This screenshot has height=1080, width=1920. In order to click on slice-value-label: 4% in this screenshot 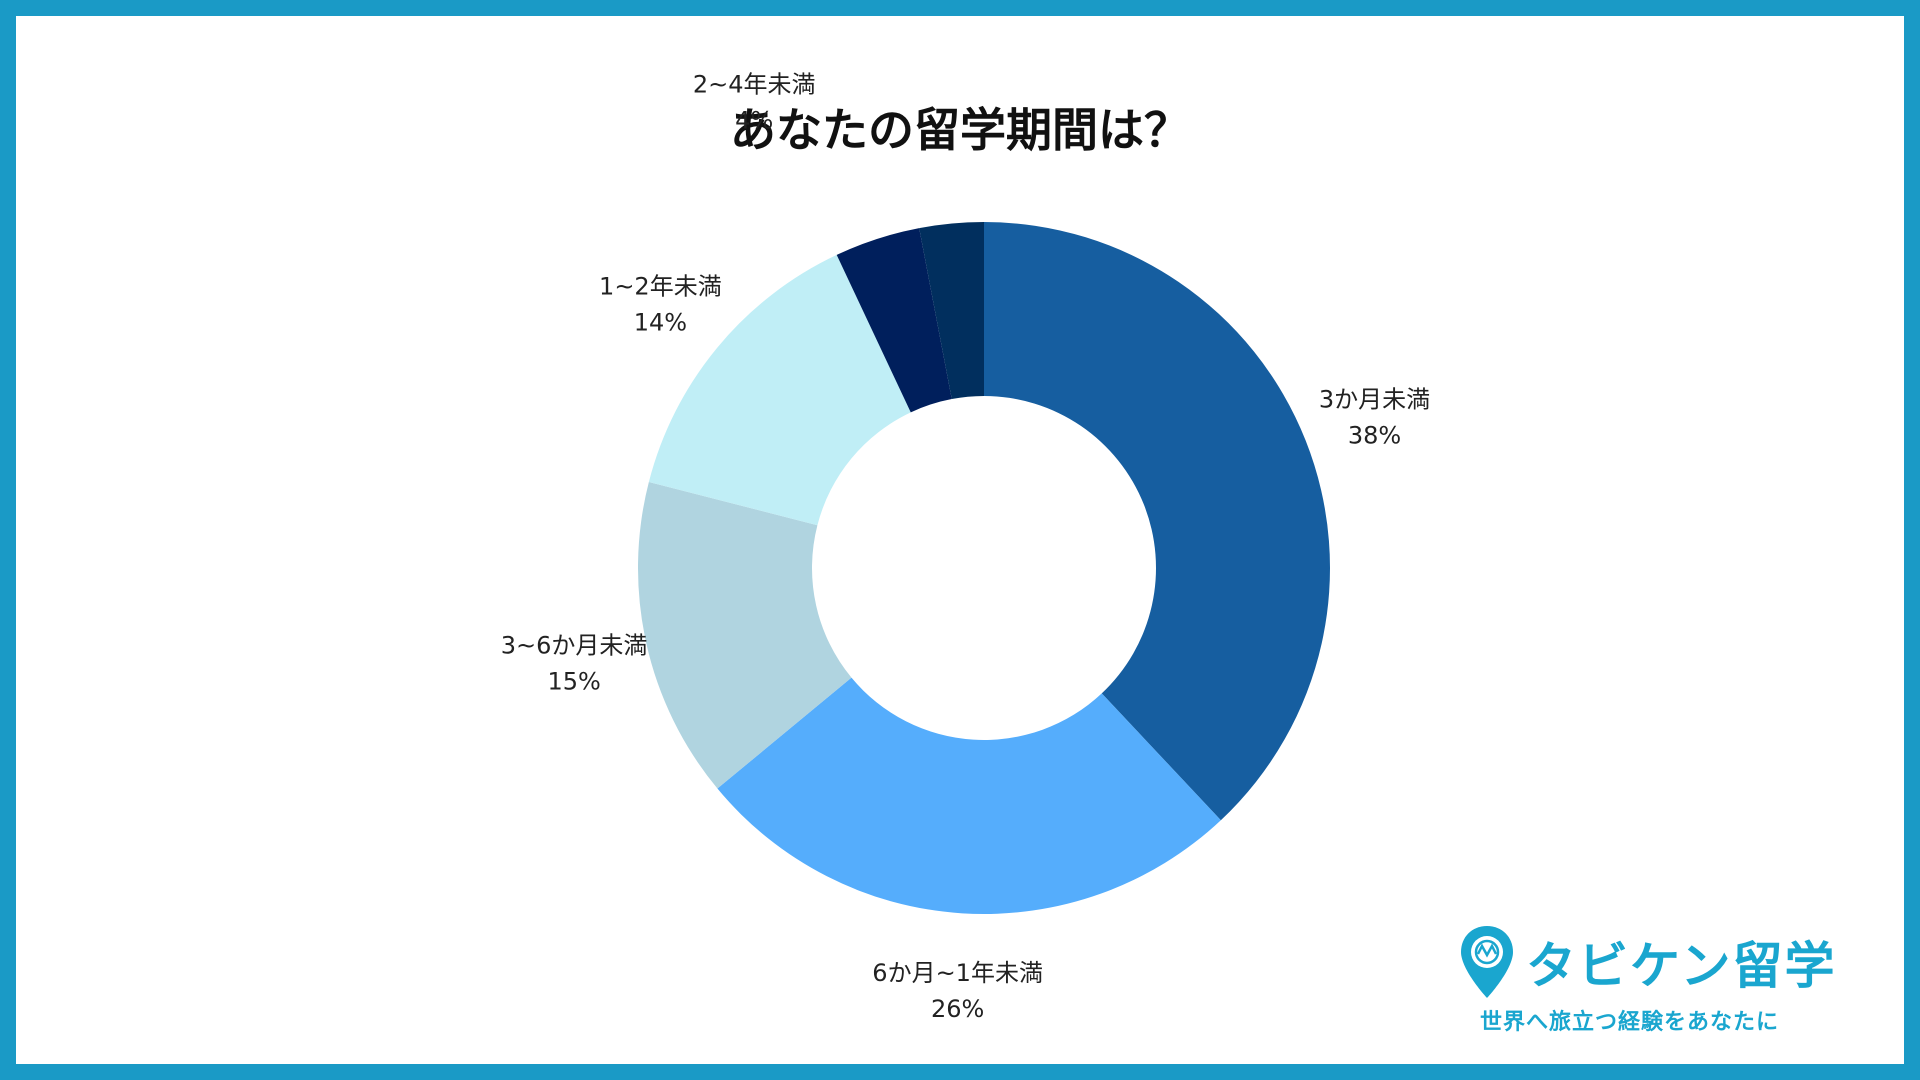, I will do `click(754, 121)`.